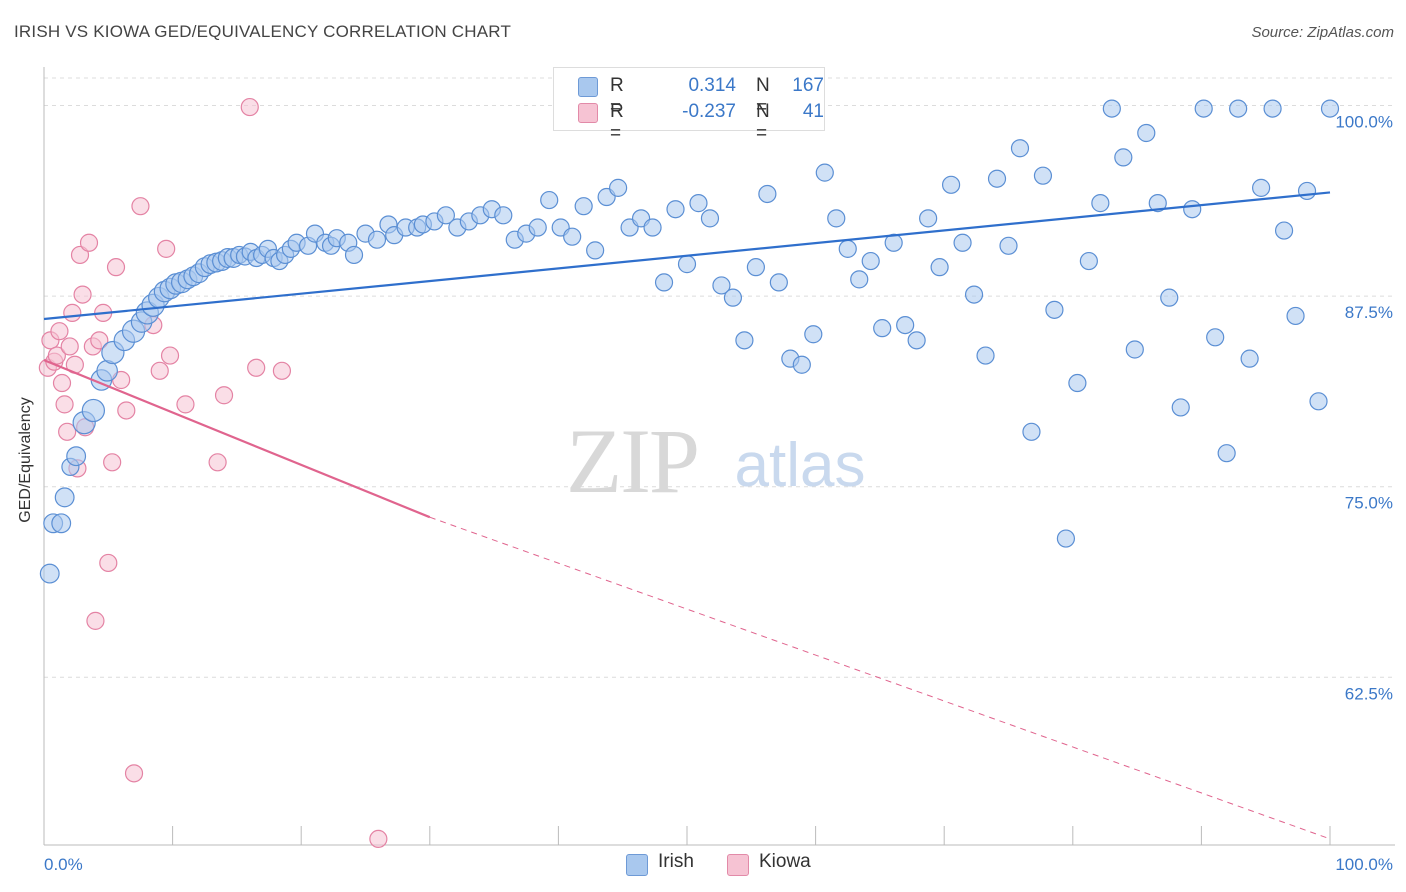 Image resolution: width=1406 pixels, height=892 pixels. What do you see at coordinates (1369, 503) in the screenshot?
I see `y-tick-label: 75.0%` at bounding box center [1369, 503].